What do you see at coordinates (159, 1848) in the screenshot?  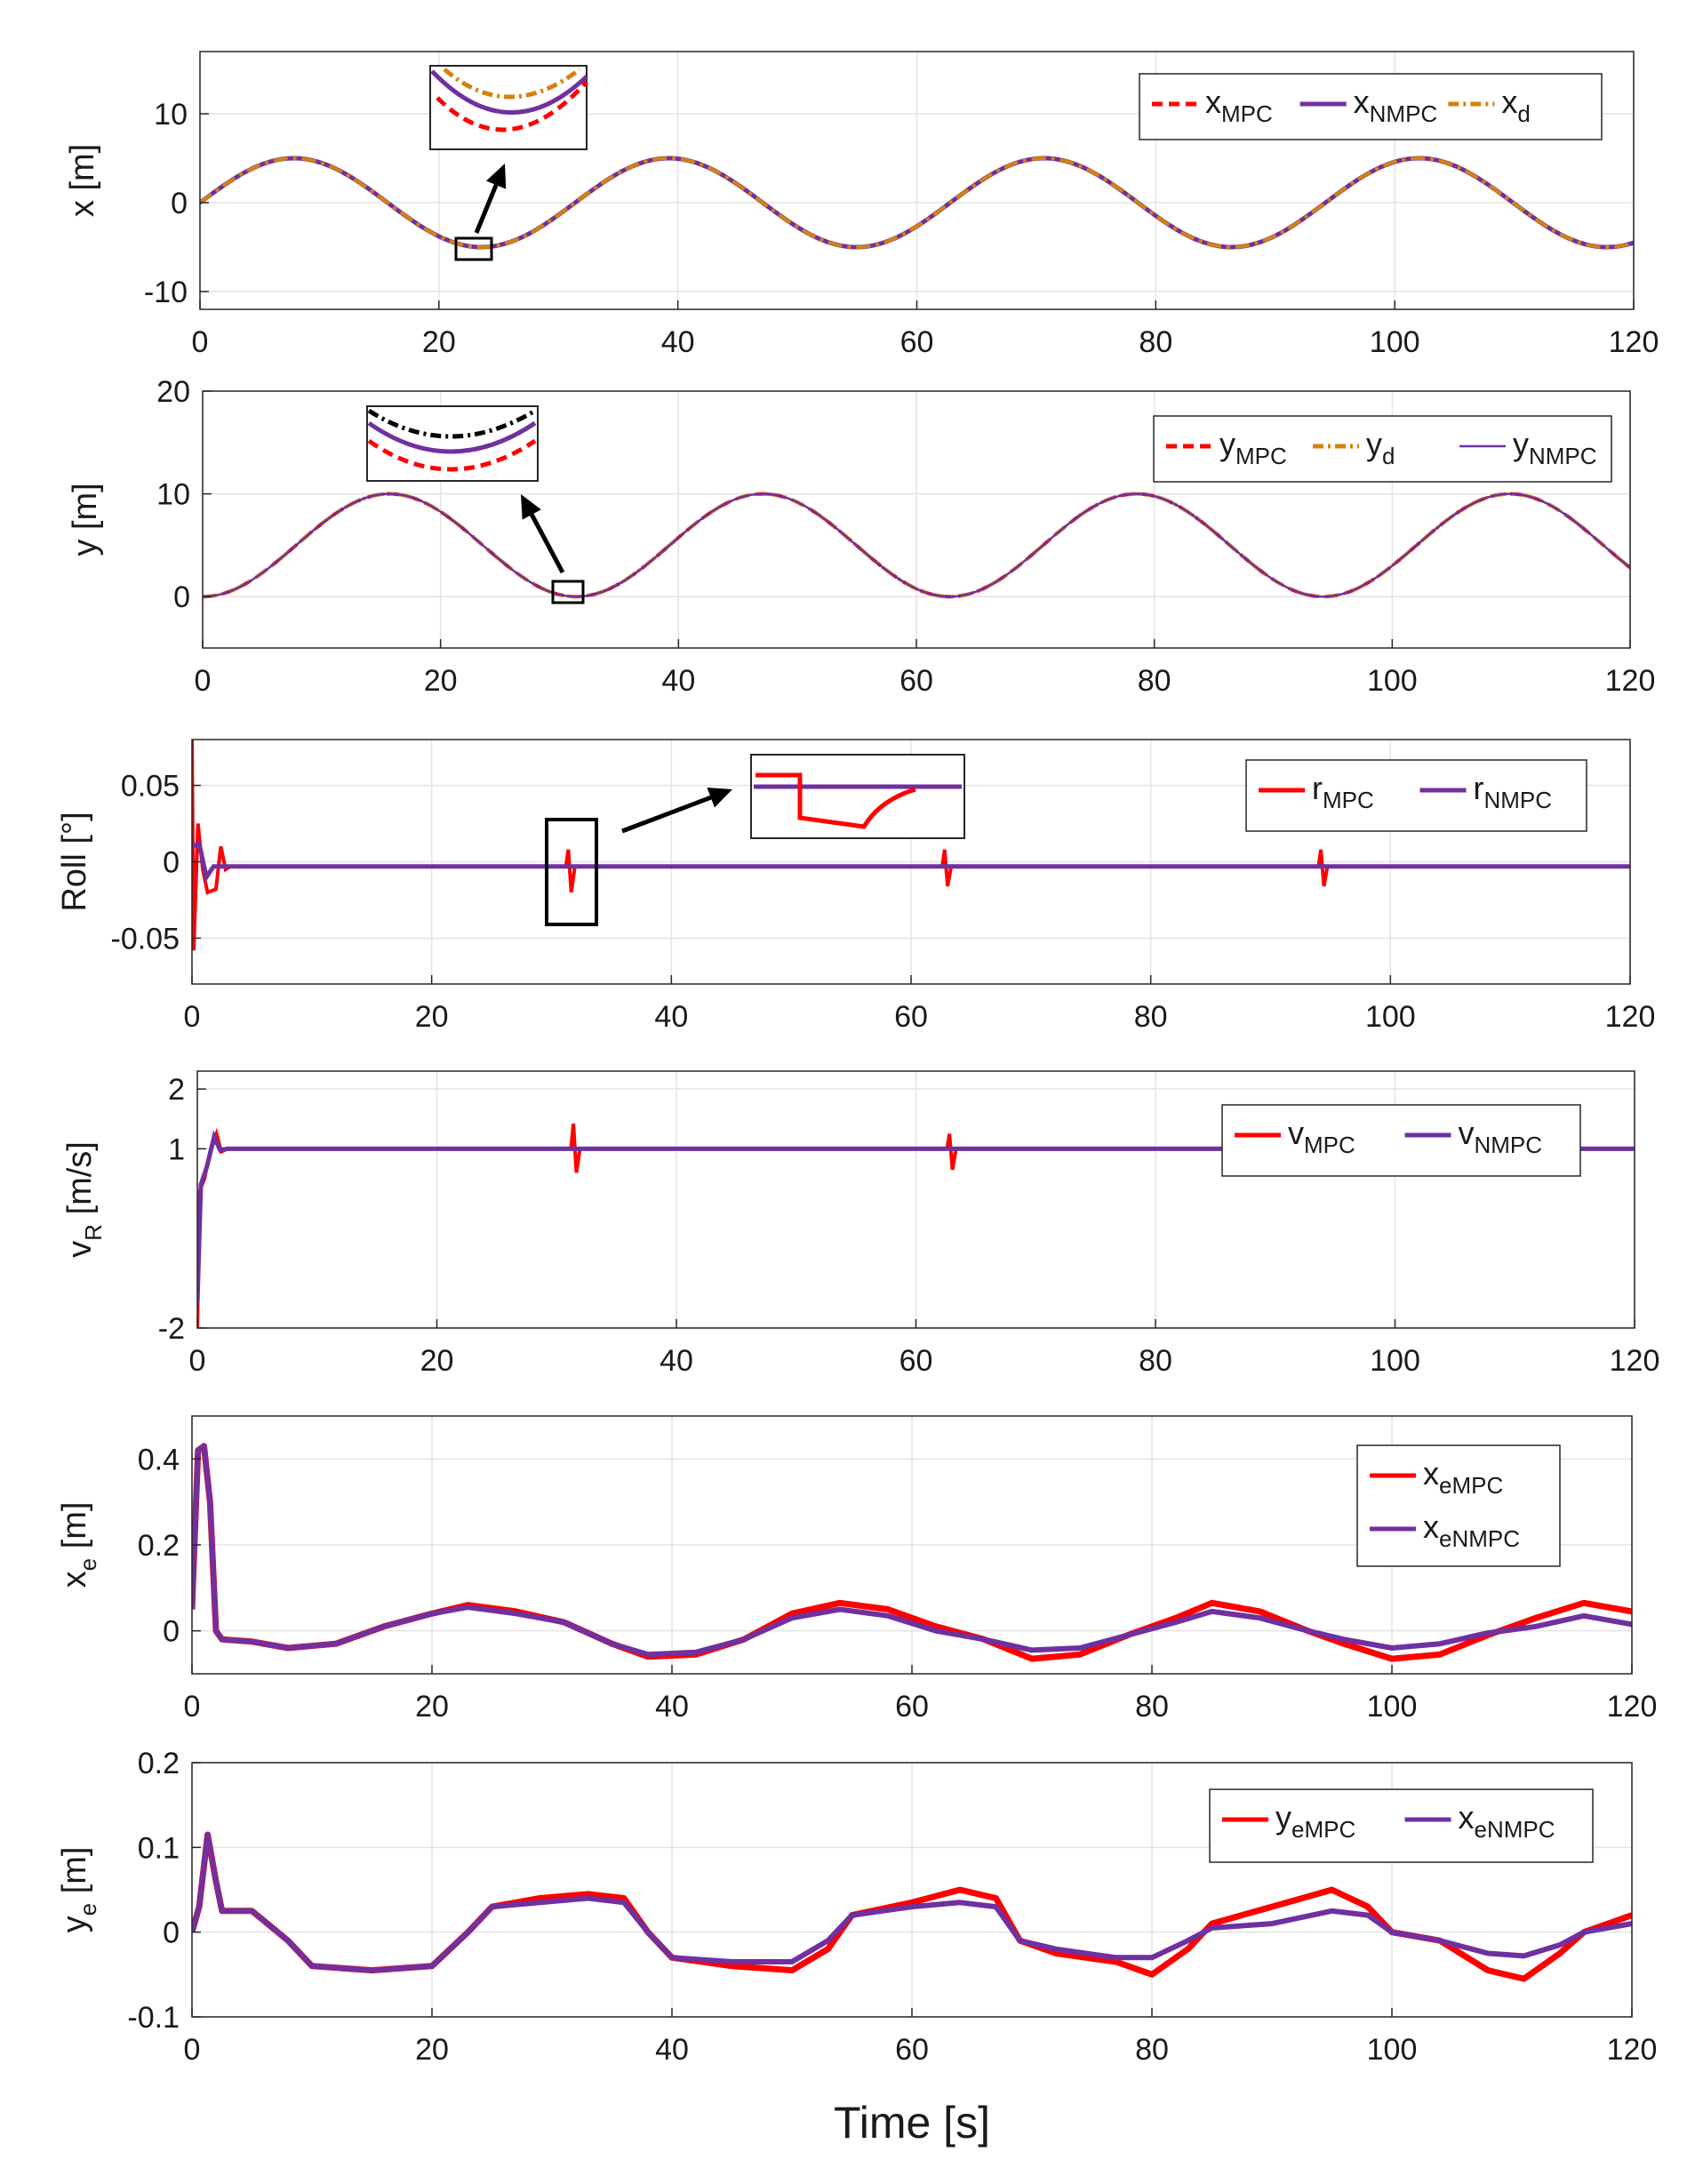 I see `y-tick-label: 0.1` at bounding box center [159, 1848].